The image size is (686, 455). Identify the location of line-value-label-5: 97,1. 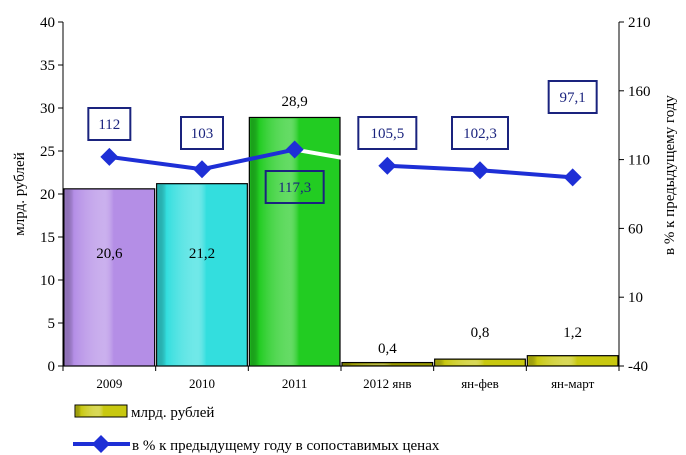
(573, 98).